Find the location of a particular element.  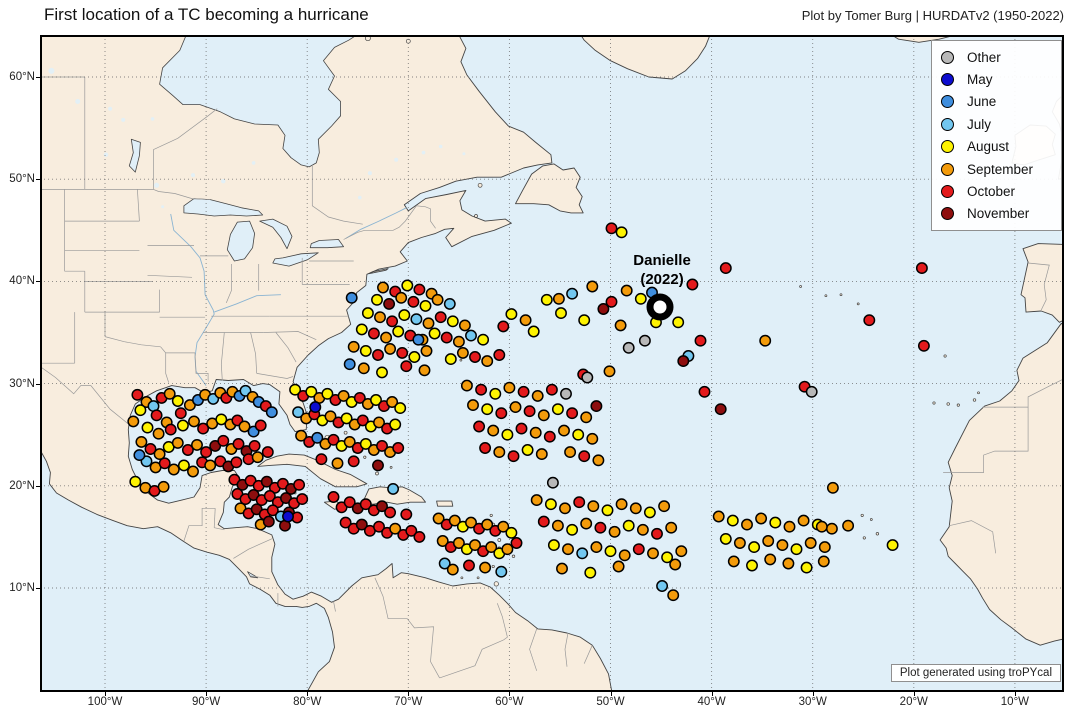

x-tick-label: 30°W is located at coordinates (812, 702).